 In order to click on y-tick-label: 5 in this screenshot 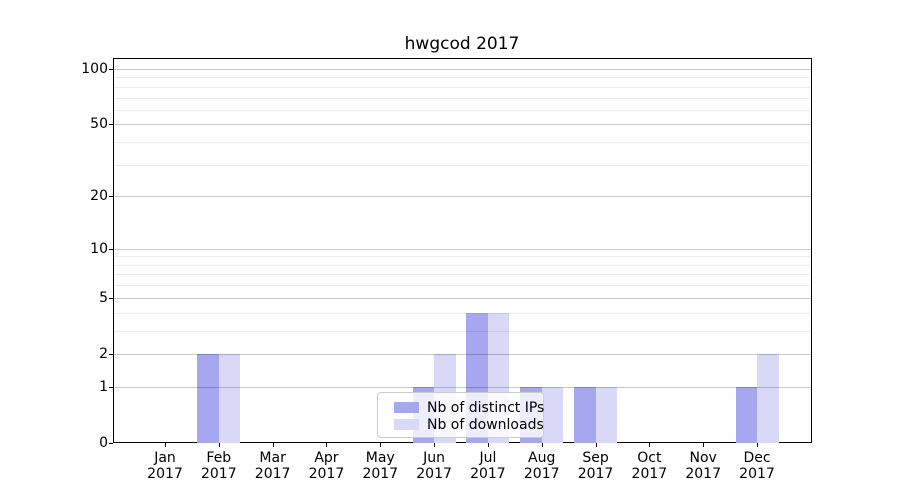, I will do `click(103, 297)`.